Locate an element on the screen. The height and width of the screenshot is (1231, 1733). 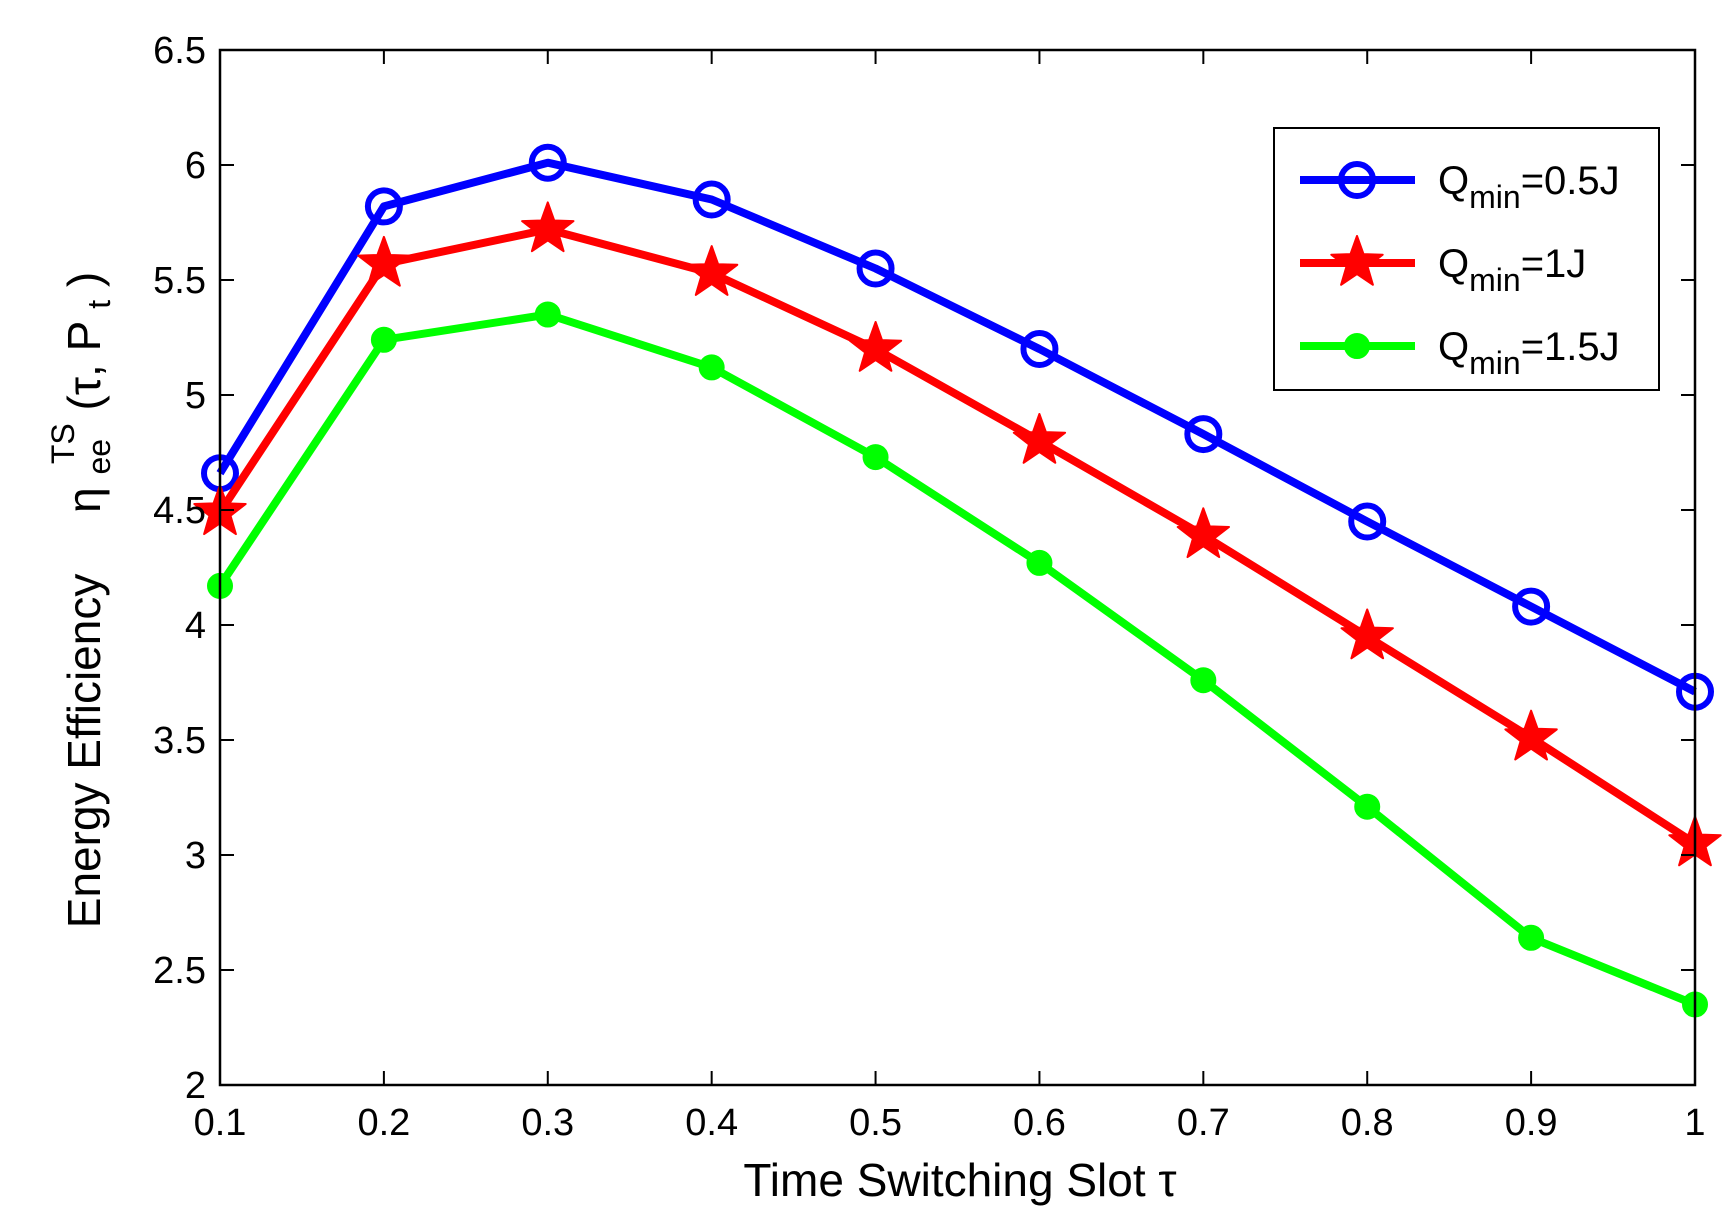
legend-label: Qmin=1.5J is located at coordinates (1529, 353).